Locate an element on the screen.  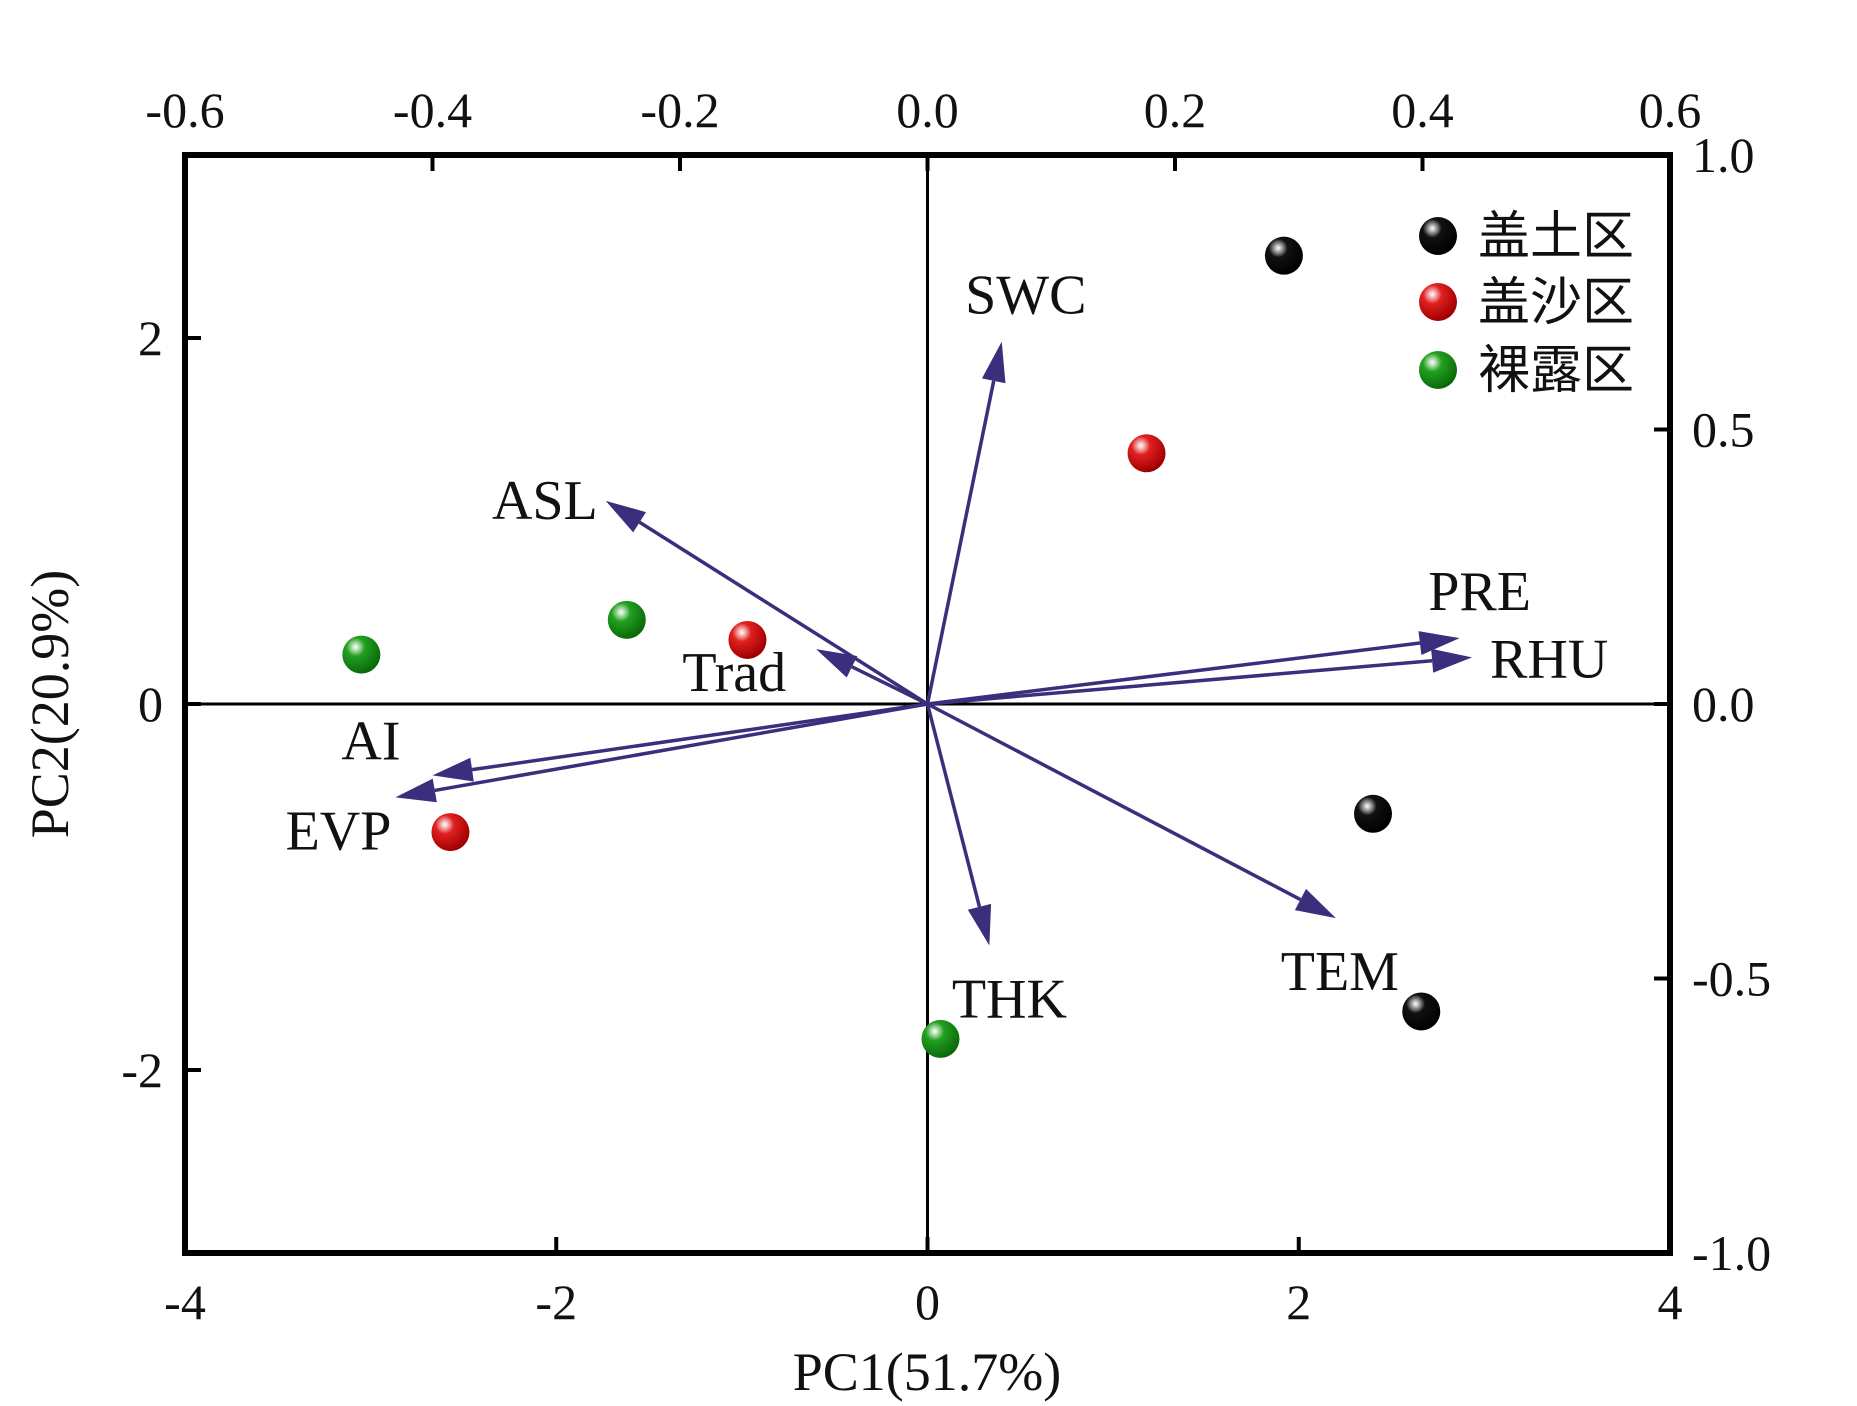
x-tick-label: -4 is located at coordinates (185, 1302).